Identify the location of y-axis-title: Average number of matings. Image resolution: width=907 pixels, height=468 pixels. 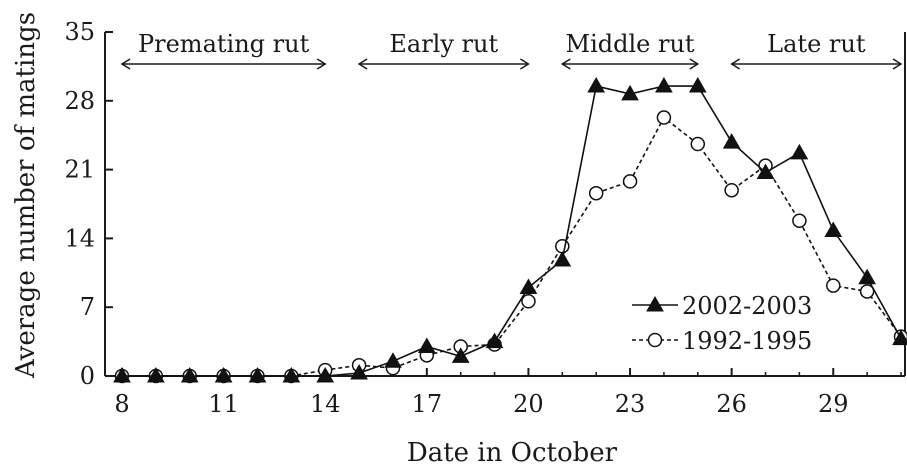
(26, 195).